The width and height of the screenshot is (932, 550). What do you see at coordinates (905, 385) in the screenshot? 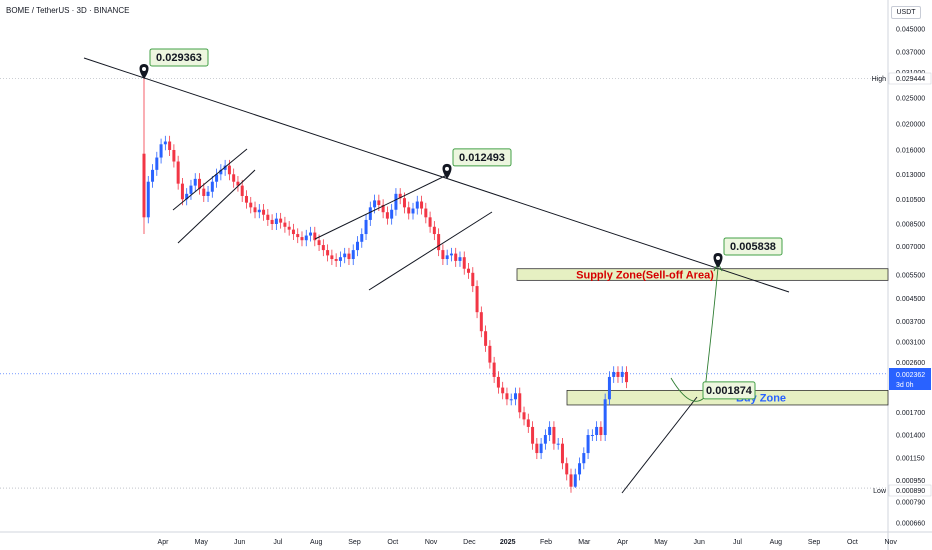
I see `bar-countdown: 3d 0h` at bounding box center [905, 385].